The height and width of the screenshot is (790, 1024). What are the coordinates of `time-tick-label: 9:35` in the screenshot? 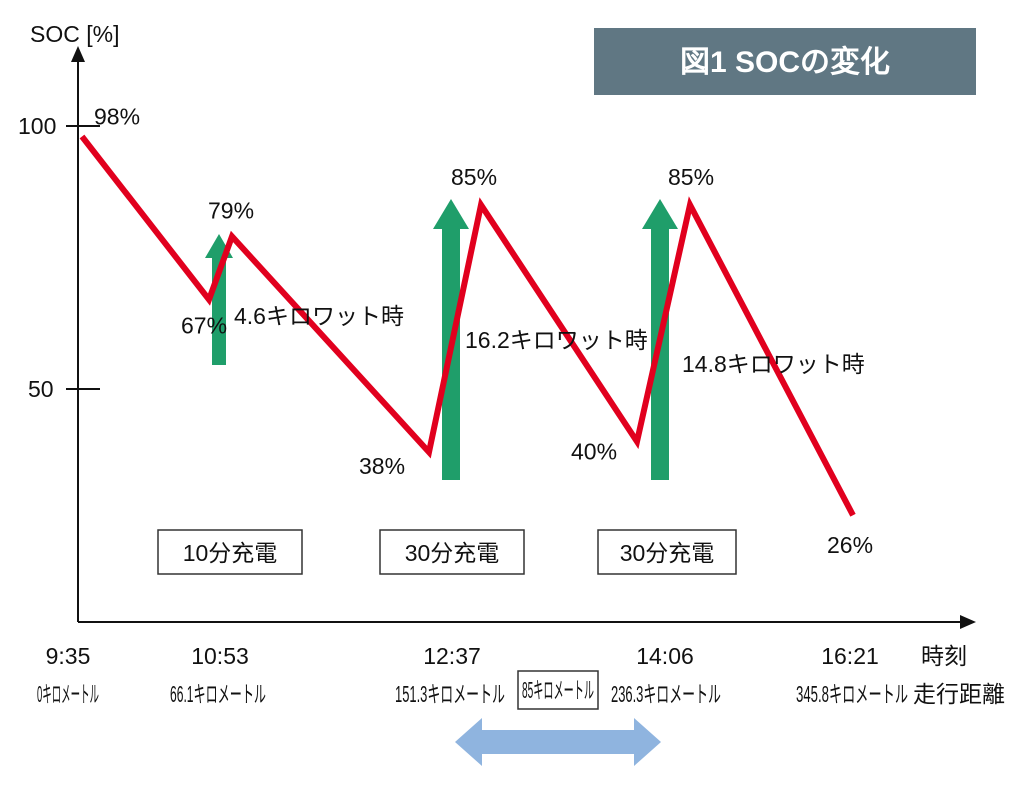 It's located at (68, 656).